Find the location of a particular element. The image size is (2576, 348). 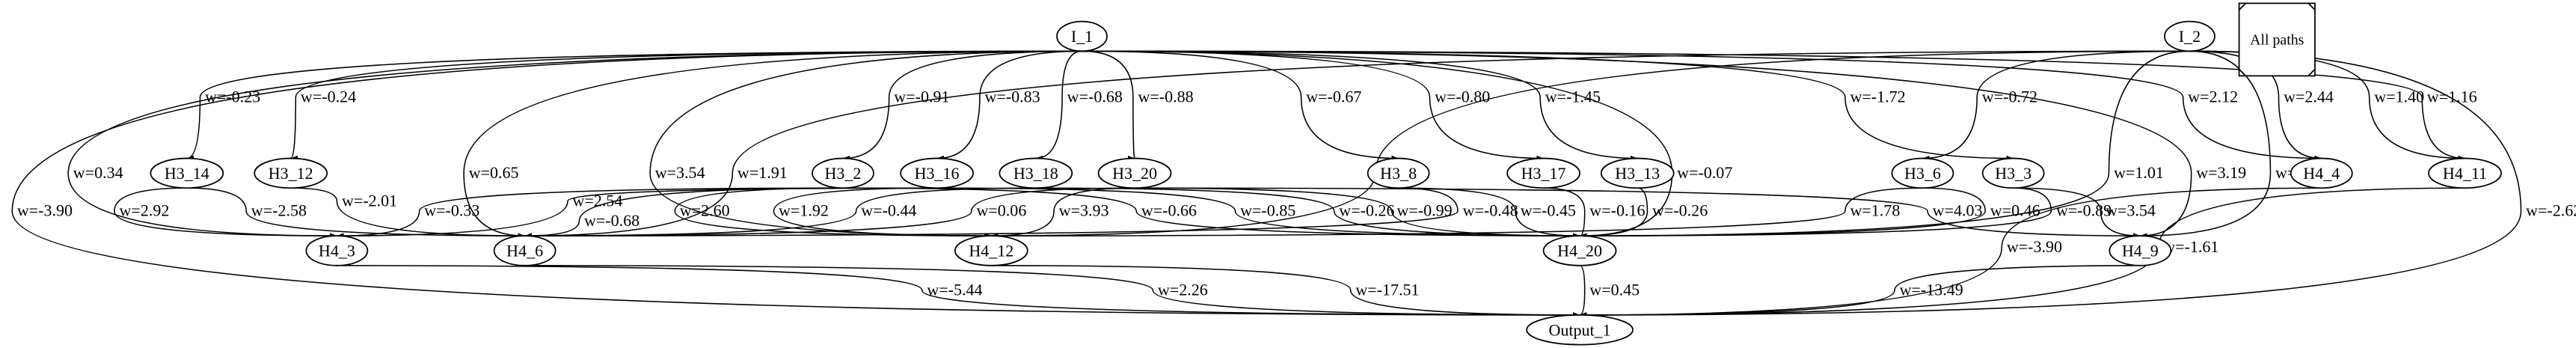

node-label: H3_2 is located at coordinates (843, 174).